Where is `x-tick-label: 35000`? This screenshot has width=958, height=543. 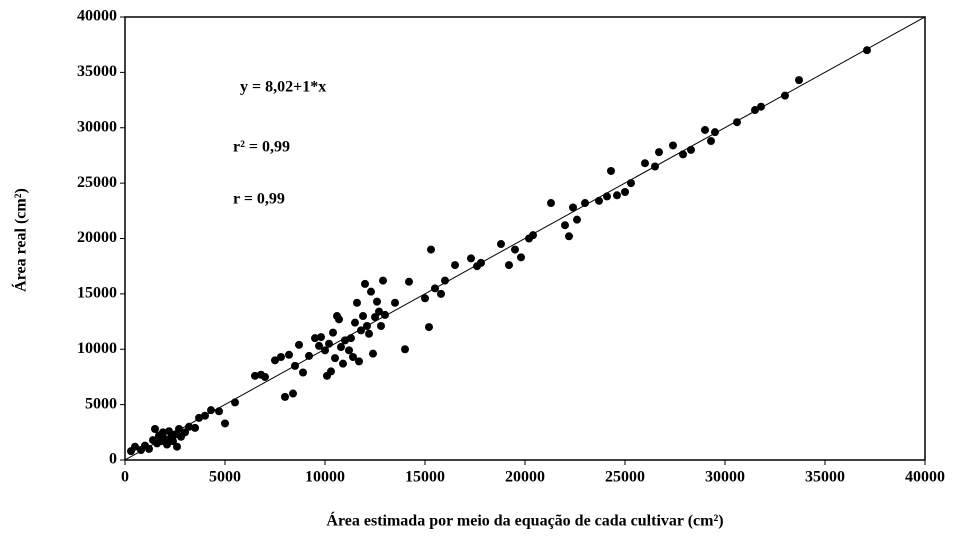 x-tick-label: 35000 is located at coordinates (825, 477).